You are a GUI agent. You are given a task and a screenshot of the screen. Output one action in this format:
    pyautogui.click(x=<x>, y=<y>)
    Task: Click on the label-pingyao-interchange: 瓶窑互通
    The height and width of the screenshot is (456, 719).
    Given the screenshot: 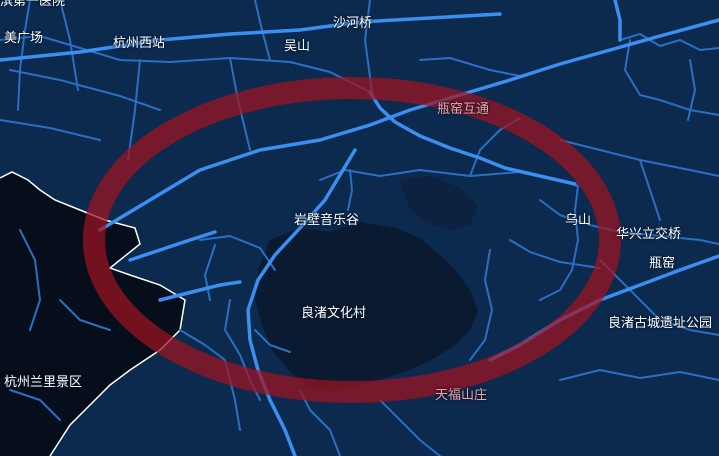 What is the action you would take?
    pyautogui.click(x=463, y=109)
    